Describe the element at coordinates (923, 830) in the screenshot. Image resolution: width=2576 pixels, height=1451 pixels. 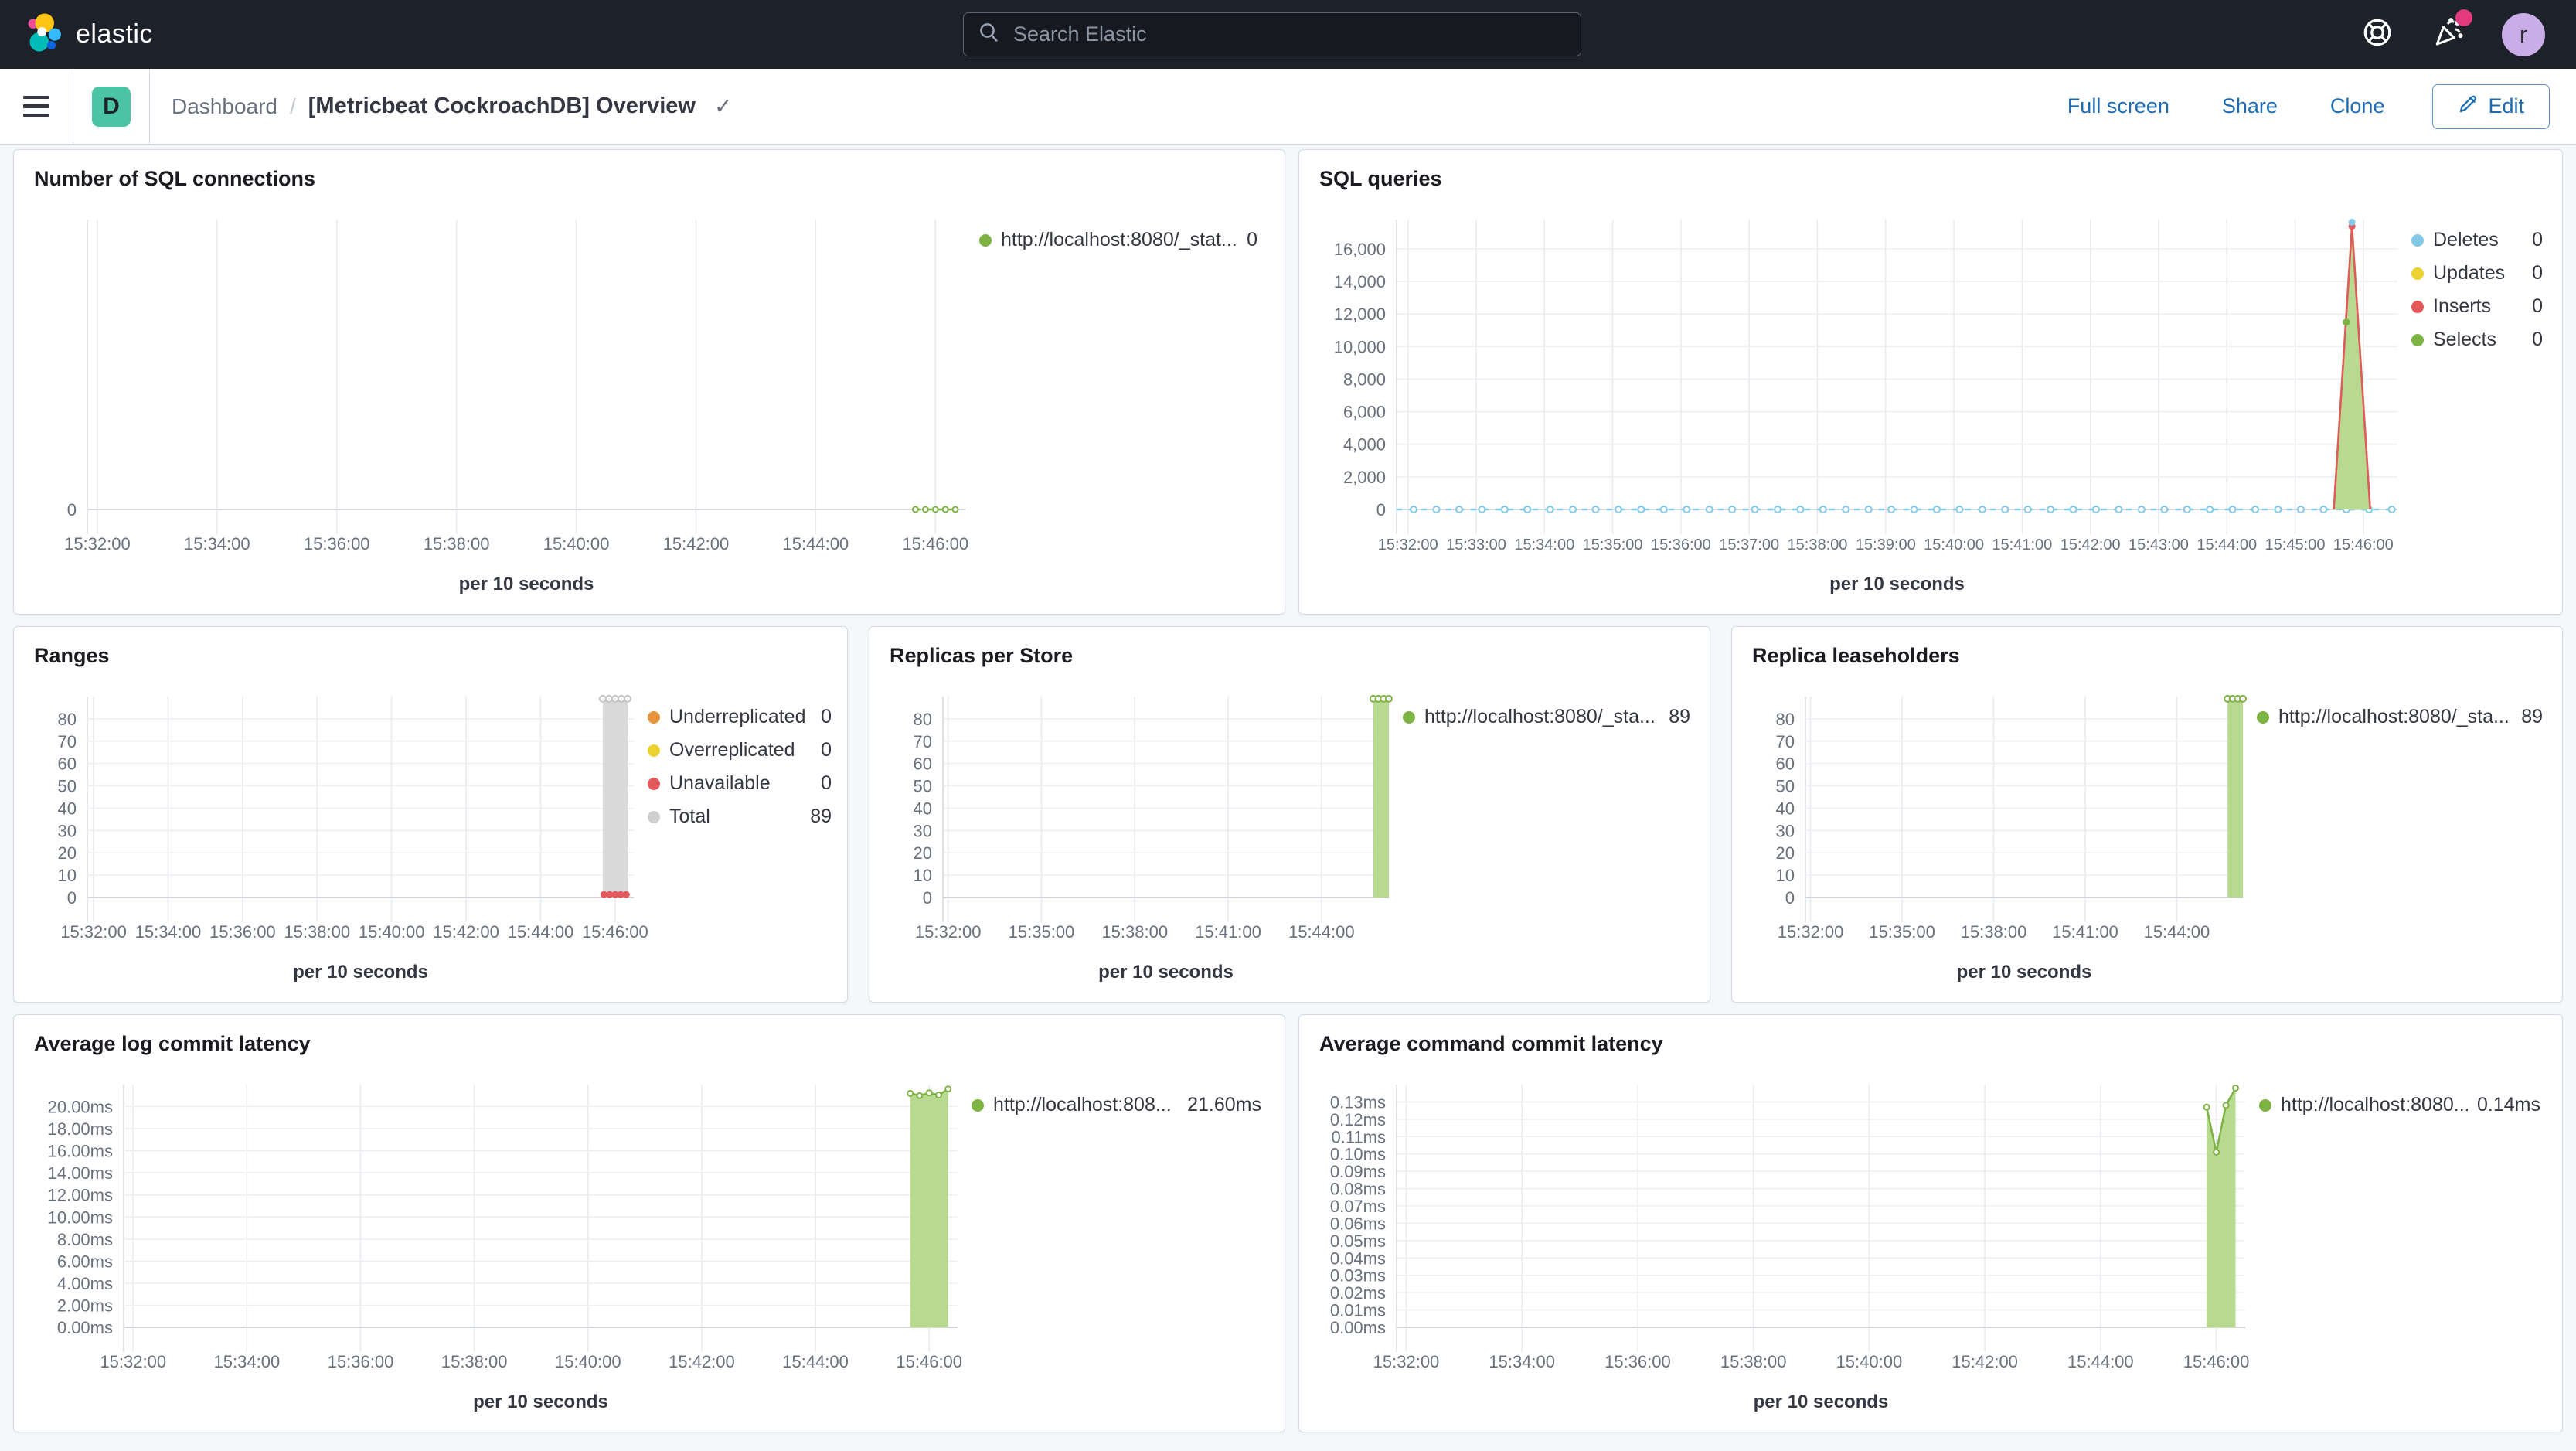
I see `svg-text: 30` at that location.